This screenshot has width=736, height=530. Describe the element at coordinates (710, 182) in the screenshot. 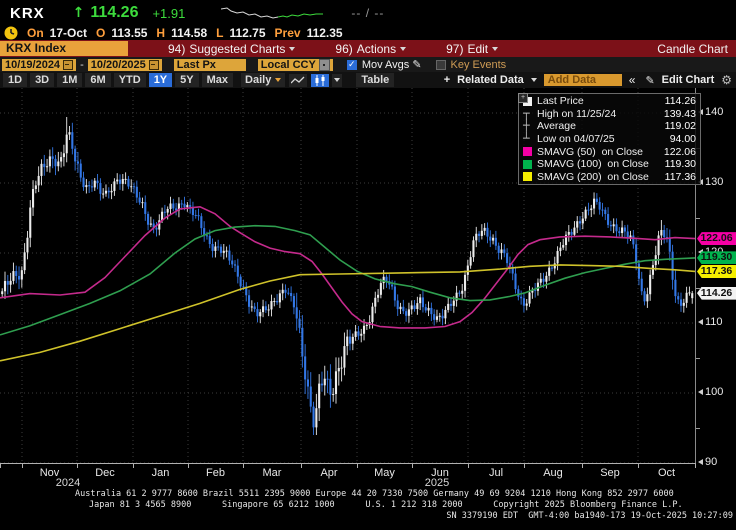

I see `price-tick-label: 130` at that location.